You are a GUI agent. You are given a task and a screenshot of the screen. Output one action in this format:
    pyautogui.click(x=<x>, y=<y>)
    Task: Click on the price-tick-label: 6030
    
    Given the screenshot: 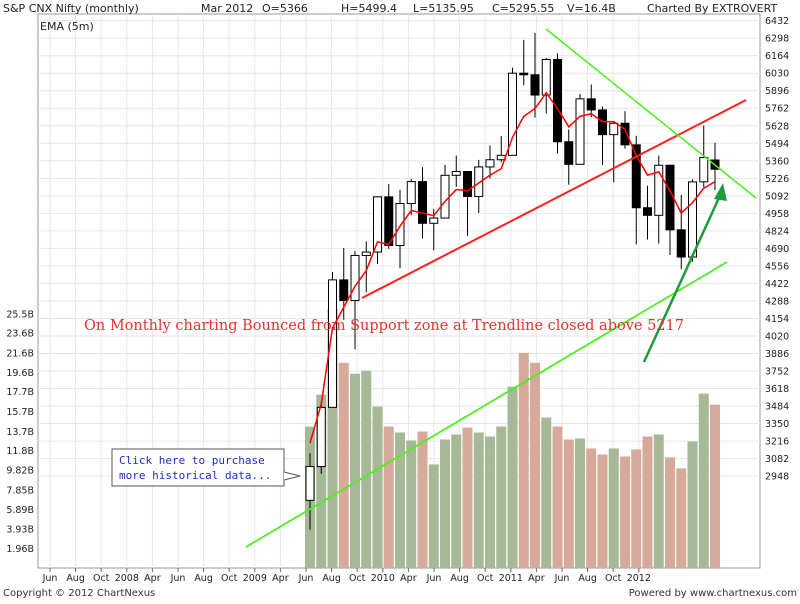 What is the action you would take?
    pyautogui.click(x=777, y=74)
    